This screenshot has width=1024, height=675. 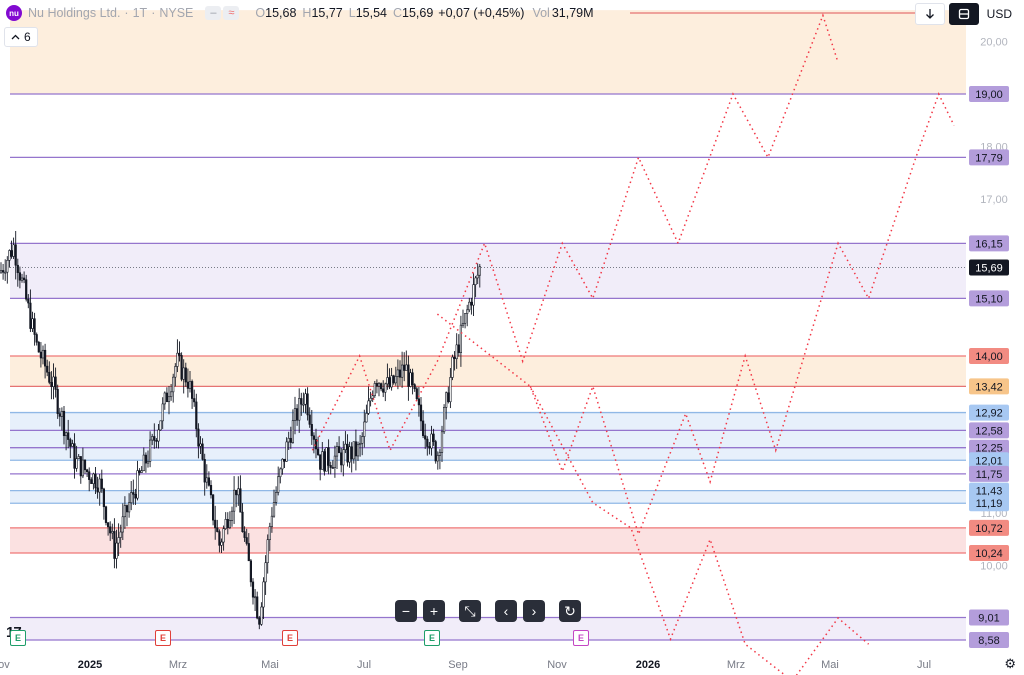 I want to click on symbol-name: Nu Holdings Ltd., so click(x=74, y=13).